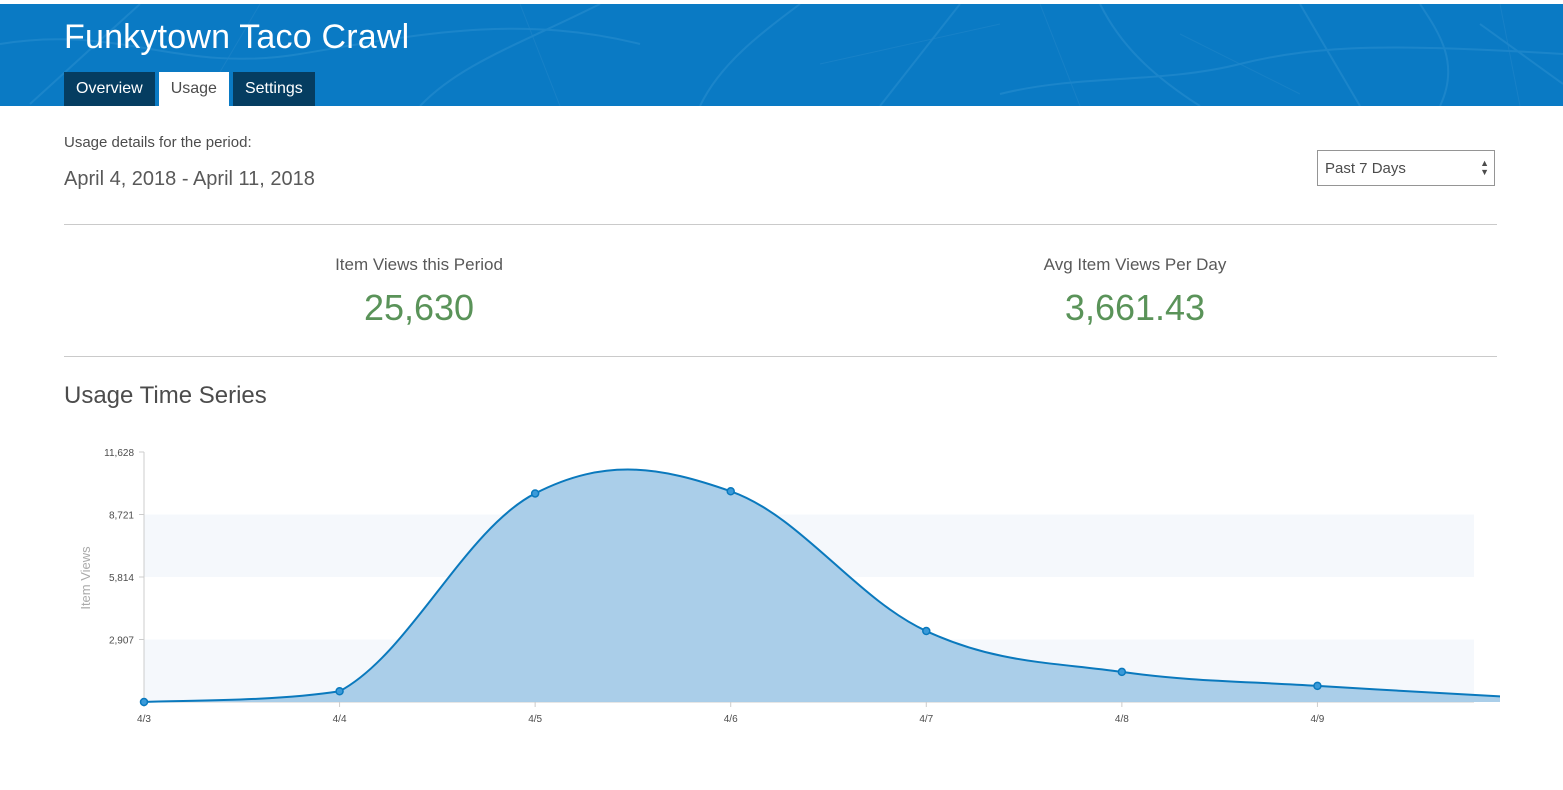  Describe the element at coordinates (535, 719) in the screenshot. I see `x-tick-label: 4/5` at that location.